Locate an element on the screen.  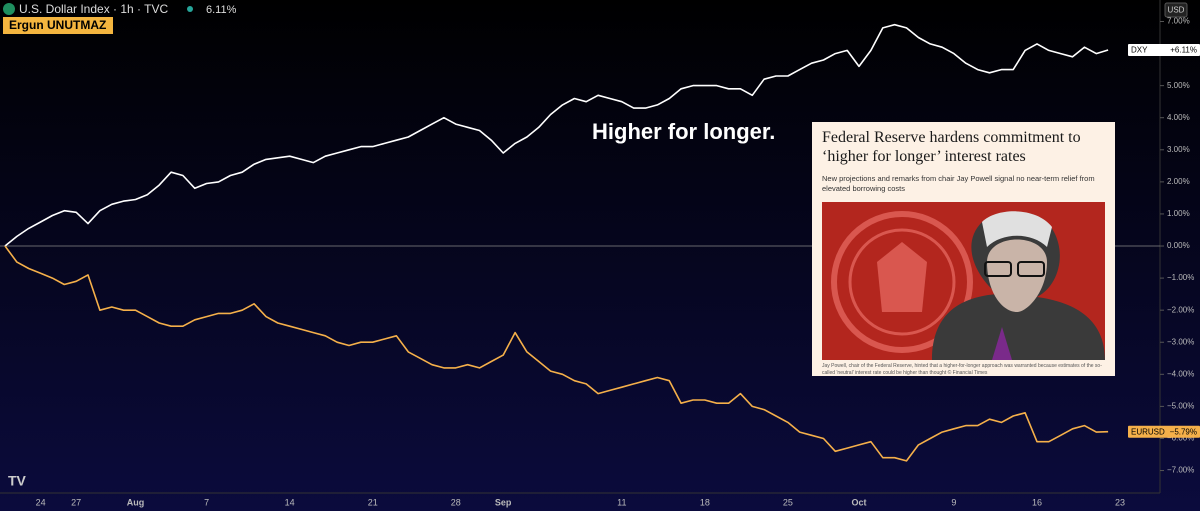
last-value-label: −5.79% is located at coordinates (1183, 431).